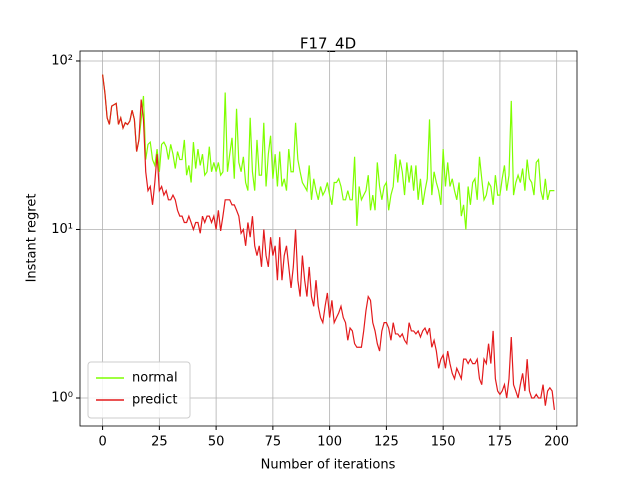 Image resolution: width=640 pixels, height=480 pixels. Describe the element at coordinates (500, 442) in the screenshot. I see `x-tick-label: 175` at that location.